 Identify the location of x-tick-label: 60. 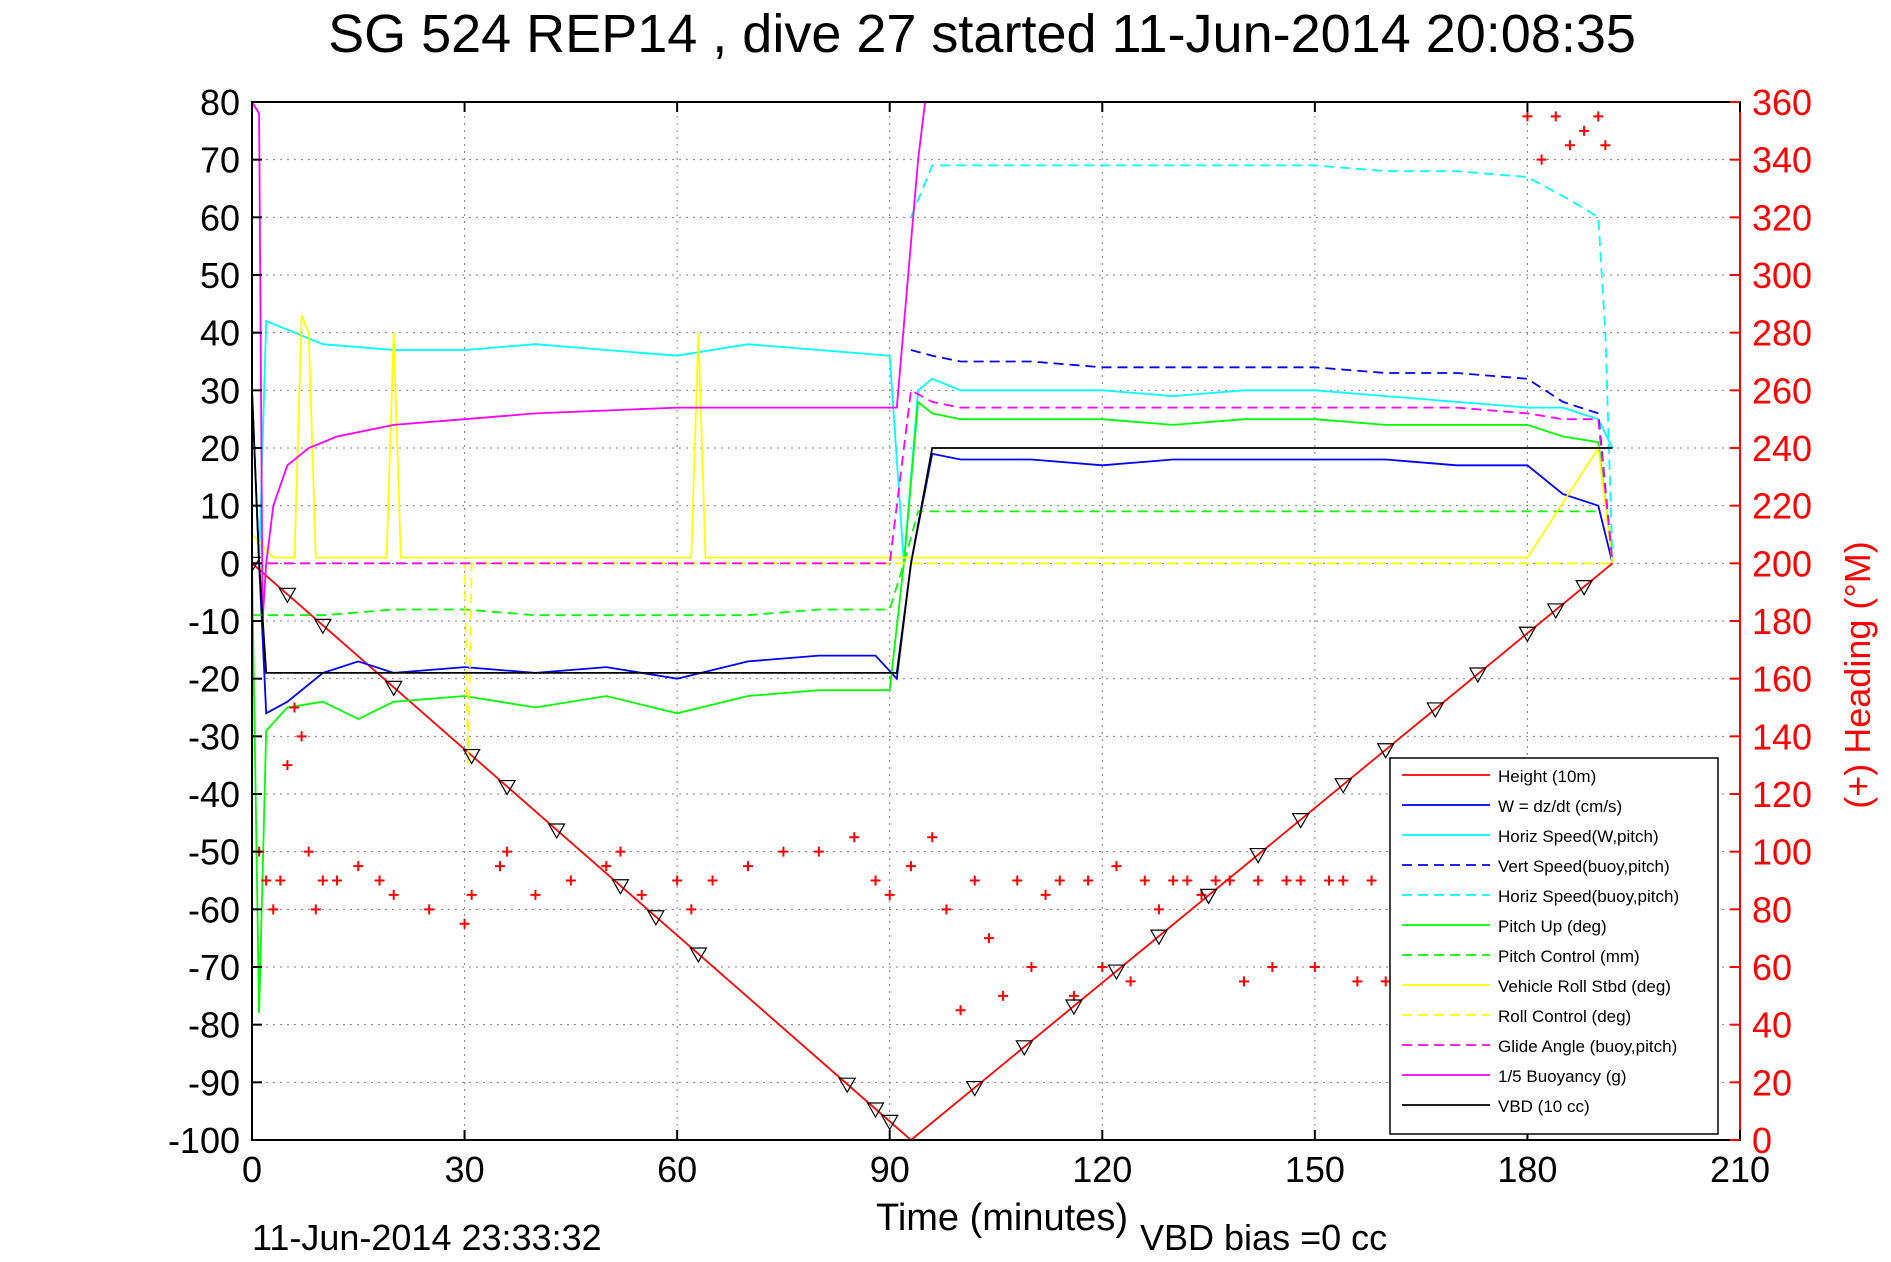
(677, 1169).